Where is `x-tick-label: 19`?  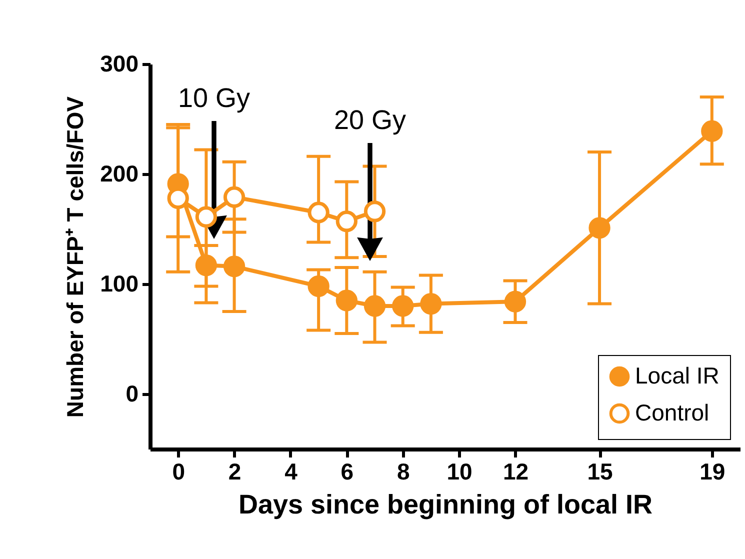
x-tick-label: 19 is located at coordinates (713, 471).